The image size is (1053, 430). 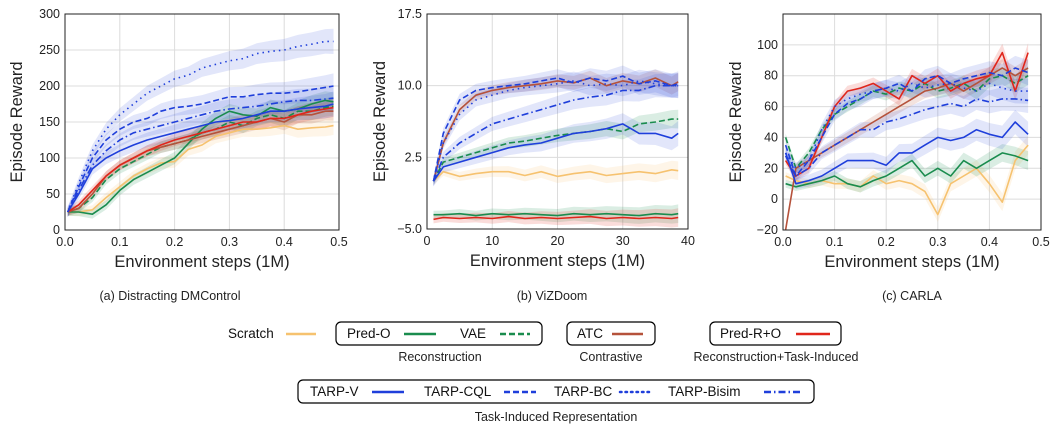 What do you see at coordinates (704, 391) in the screenshot?
I see `legend-label-tarp-bisim: TARP-Bisim` at bounding box center [704, 391].